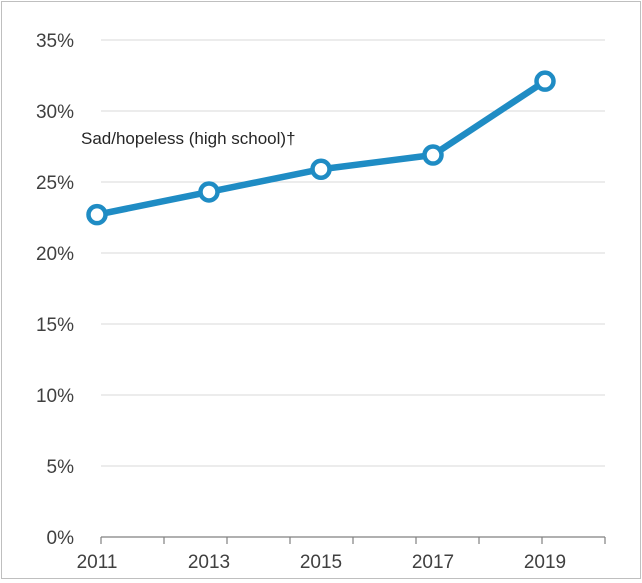 Image resolution: width=642 pixels, height=583 pixels. What do you see at coordinates (545, 562) in the screenshot?
I see `x-tick-label: 2019` at bounding box center [545, 562].